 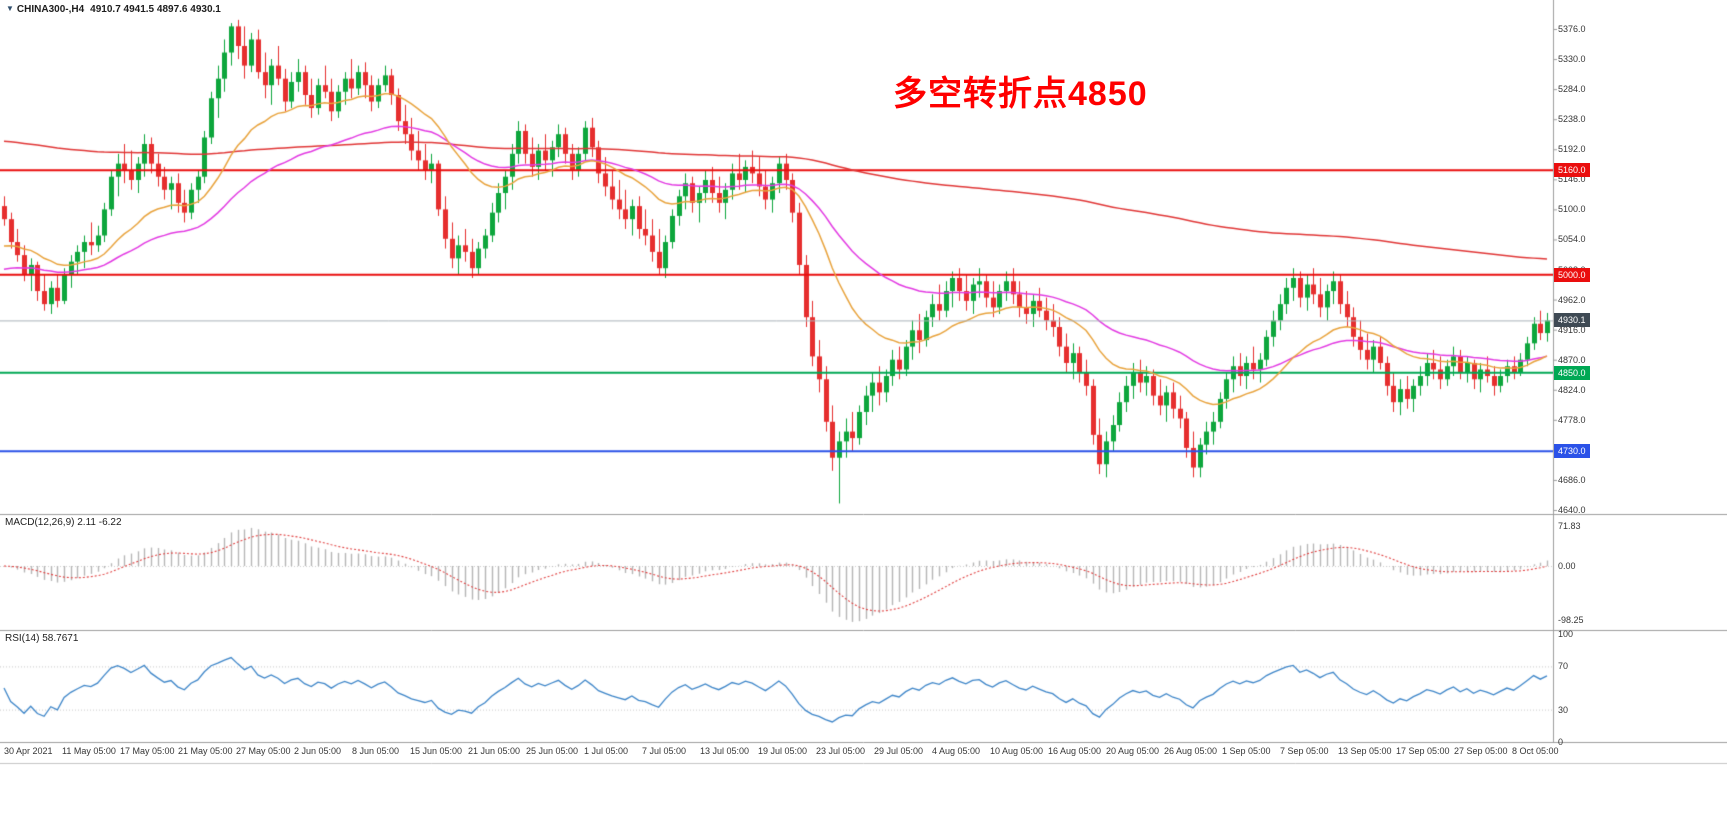 What do you see at coordinates (42, 638) in the screenshot?
I see `rsi-indicator-label: RSI(14) 58.7671` at bounding box center [42, 638].